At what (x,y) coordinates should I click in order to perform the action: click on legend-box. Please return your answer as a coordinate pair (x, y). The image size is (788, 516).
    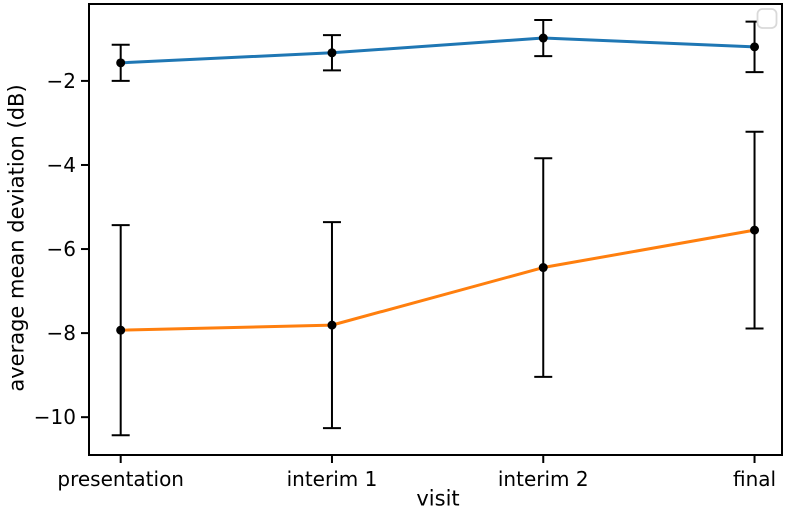
    Looking at the image, I should click on (767, 18).